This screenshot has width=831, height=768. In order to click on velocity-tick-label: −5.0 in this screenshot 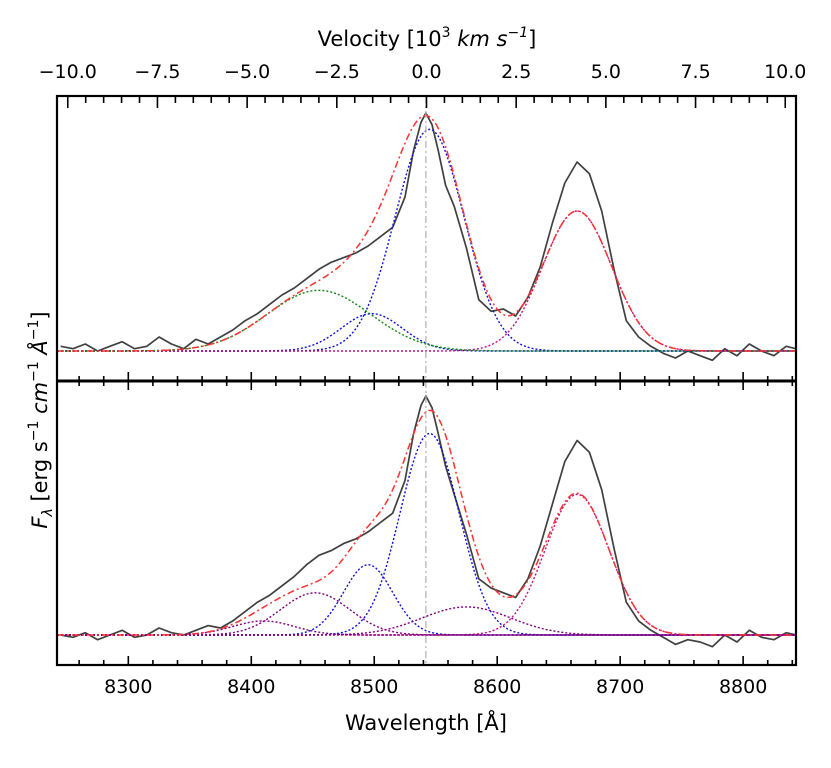, I will do `click(247, 72)`.